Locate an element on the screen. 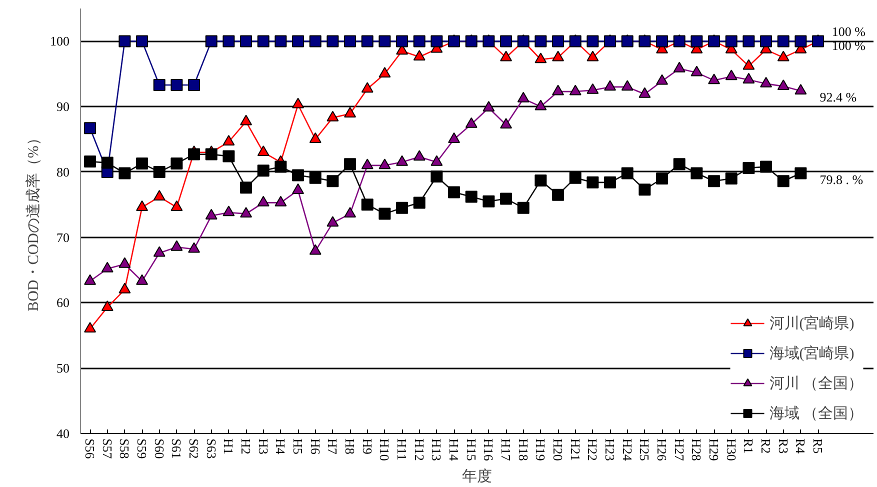 The width and height of the screenshot is (877, 487). y-tick-label: 70 is located at coordinates (63, 237).